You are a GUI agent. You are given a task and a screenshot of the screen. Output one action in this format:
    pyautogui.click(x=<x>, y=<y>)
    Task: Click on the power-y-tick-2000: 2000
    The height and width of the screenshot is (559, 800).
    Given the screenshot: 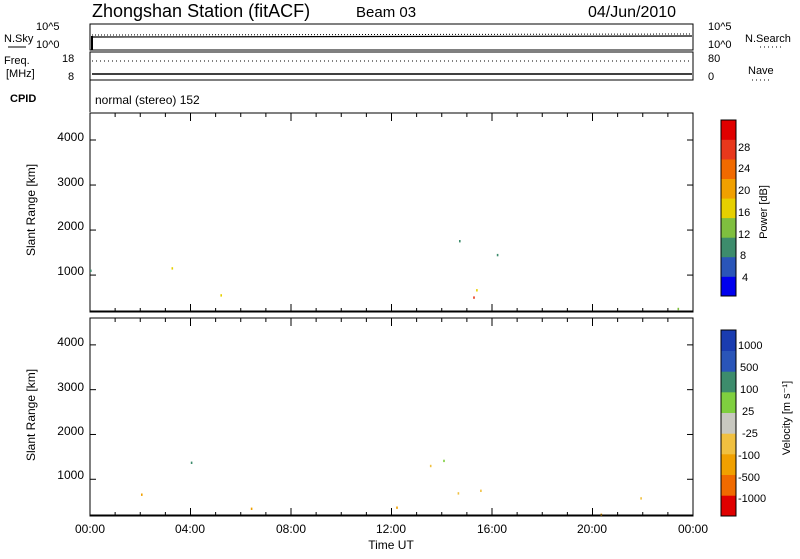 What is the action you would take?
    pyautogui.click(x=70, y=226)
    